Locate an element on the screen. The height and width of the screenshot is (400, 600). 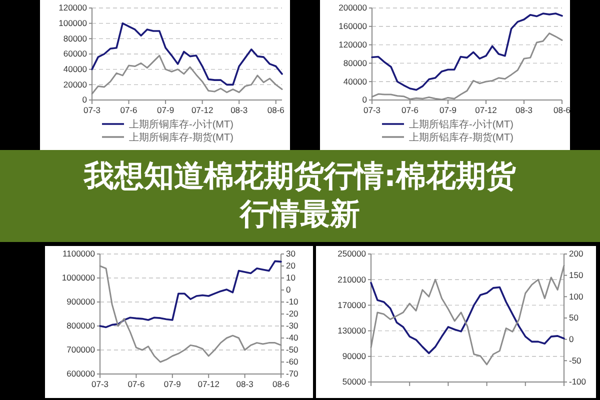
y2-tick-label: 30 is located at coordinates (291, 253).